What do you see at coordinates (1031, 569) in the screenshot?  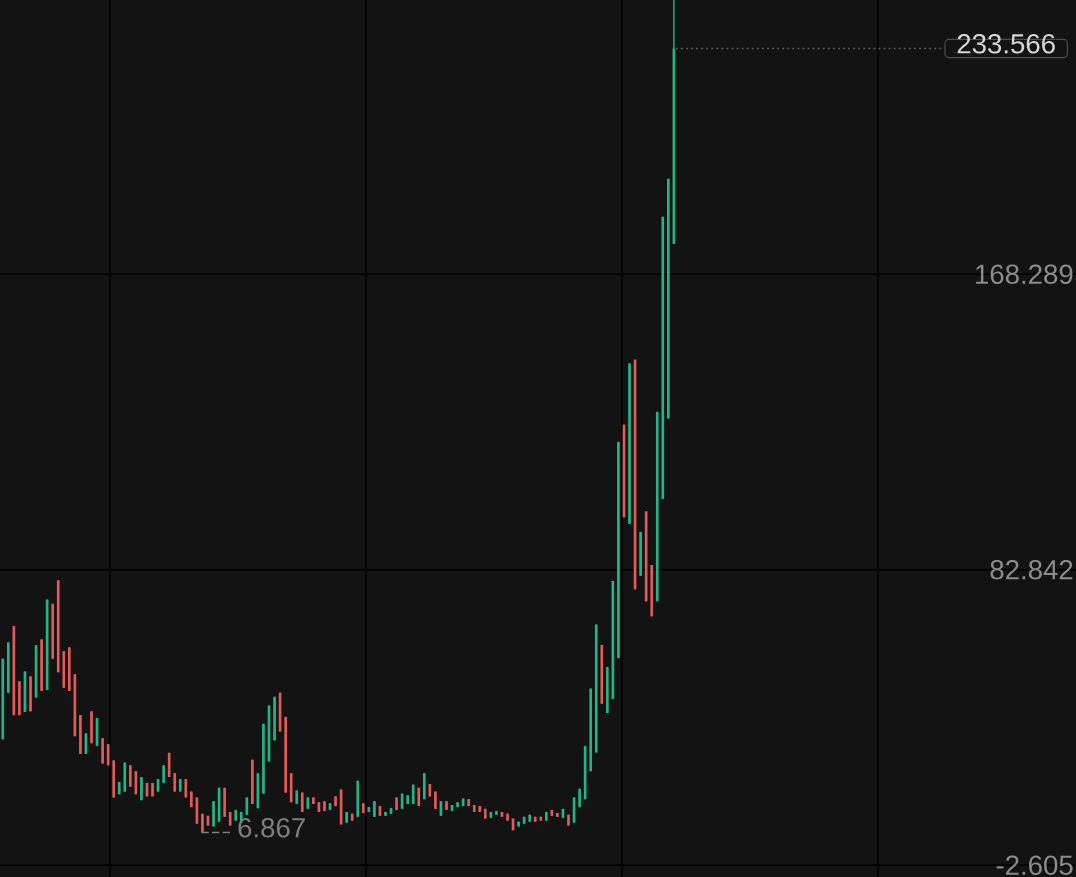 I see `y-tick-label: 82.842` at bounding box center [1031, 569].